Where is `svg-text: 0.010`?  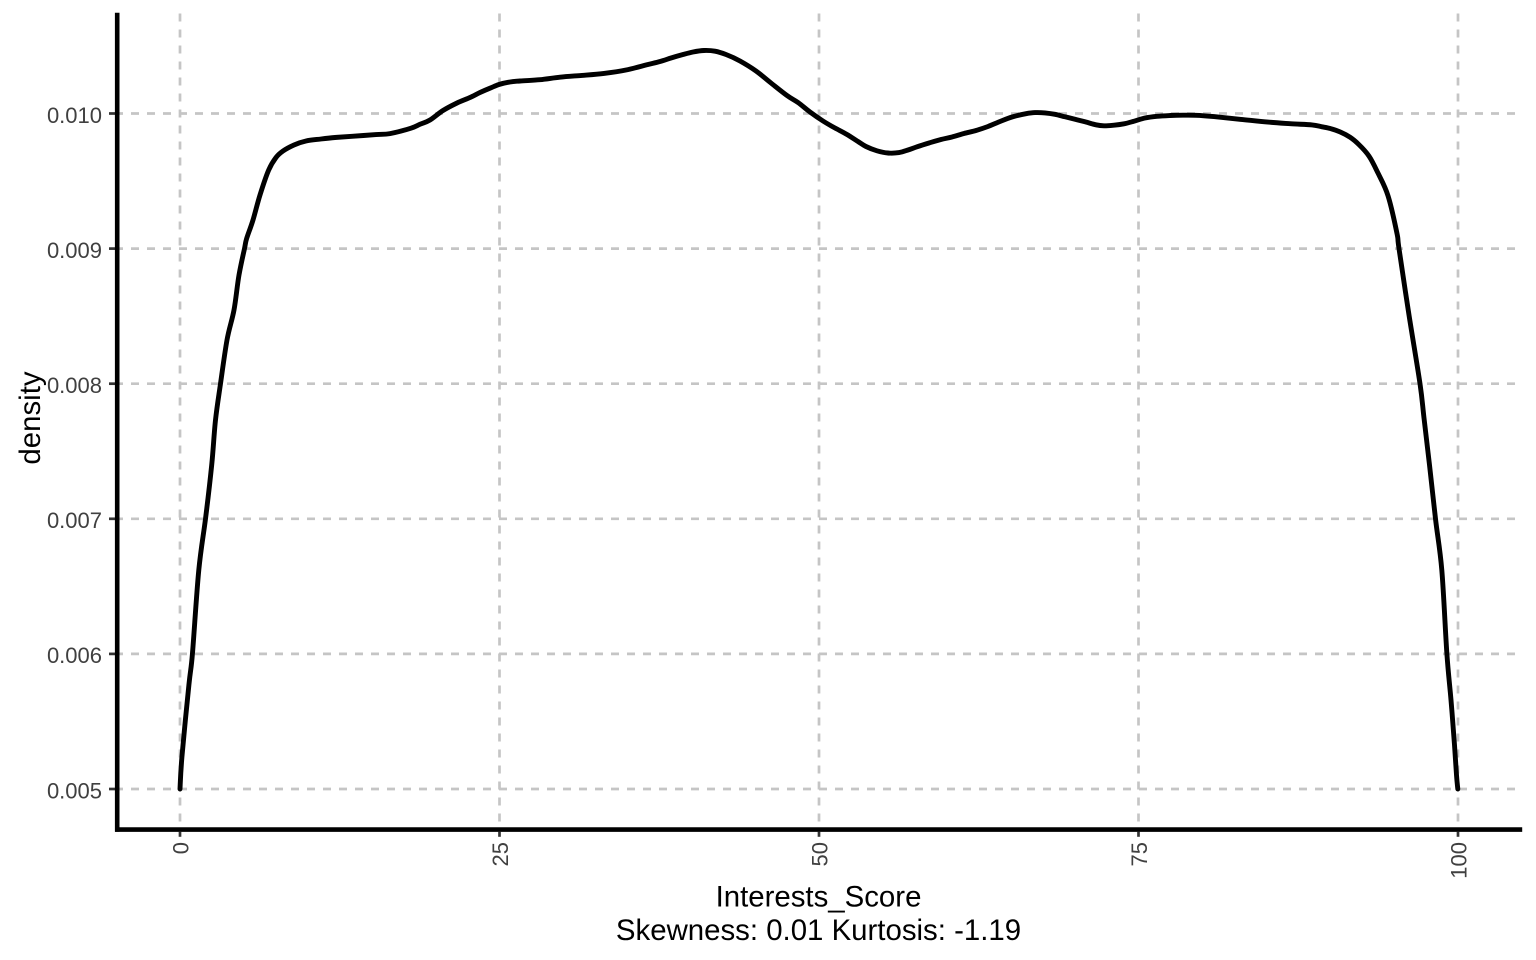 svg-text: 0.010 is located at coordinates (74, 115).